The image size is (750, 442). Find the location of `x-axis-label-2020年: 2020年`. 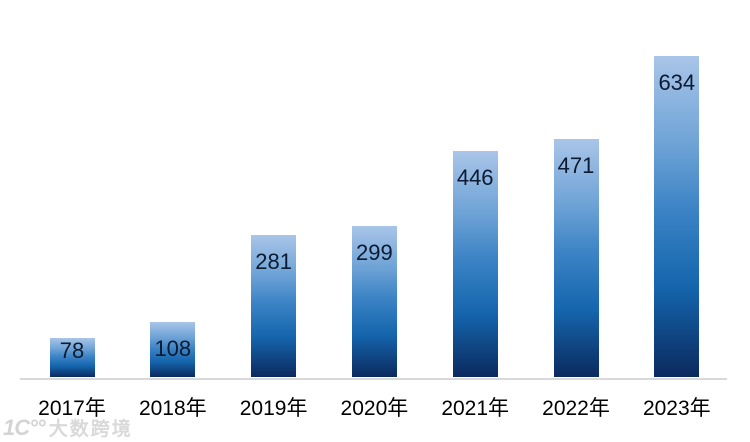

x-axis-label-2020年: 2020年 is located at coordinates (374, 408).